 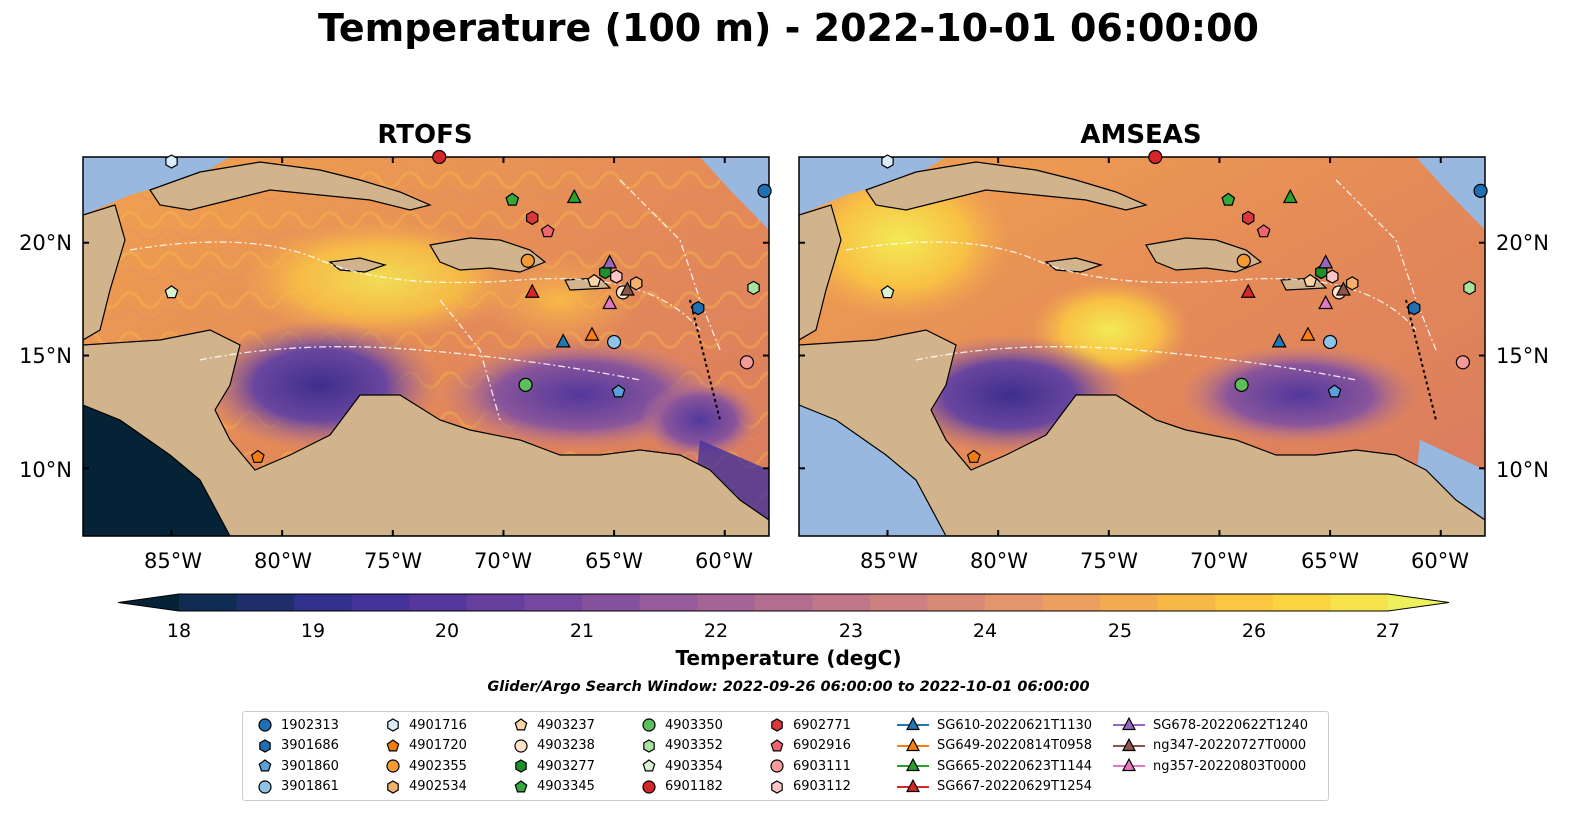 I want to click on legend-item: 1902313, so click(x=298, y=725).